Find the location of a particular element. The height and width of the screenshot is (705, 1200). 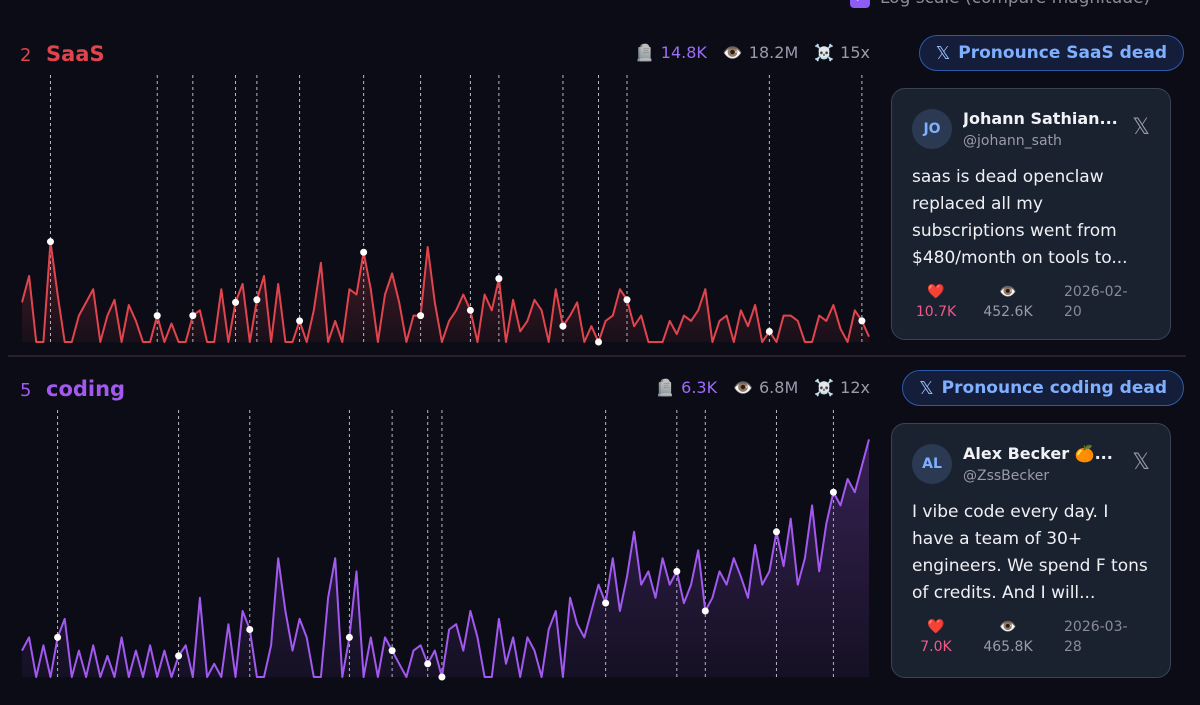

log-scale-label: Log scale (compare magnitude) is located at coordinates (1015, 4).